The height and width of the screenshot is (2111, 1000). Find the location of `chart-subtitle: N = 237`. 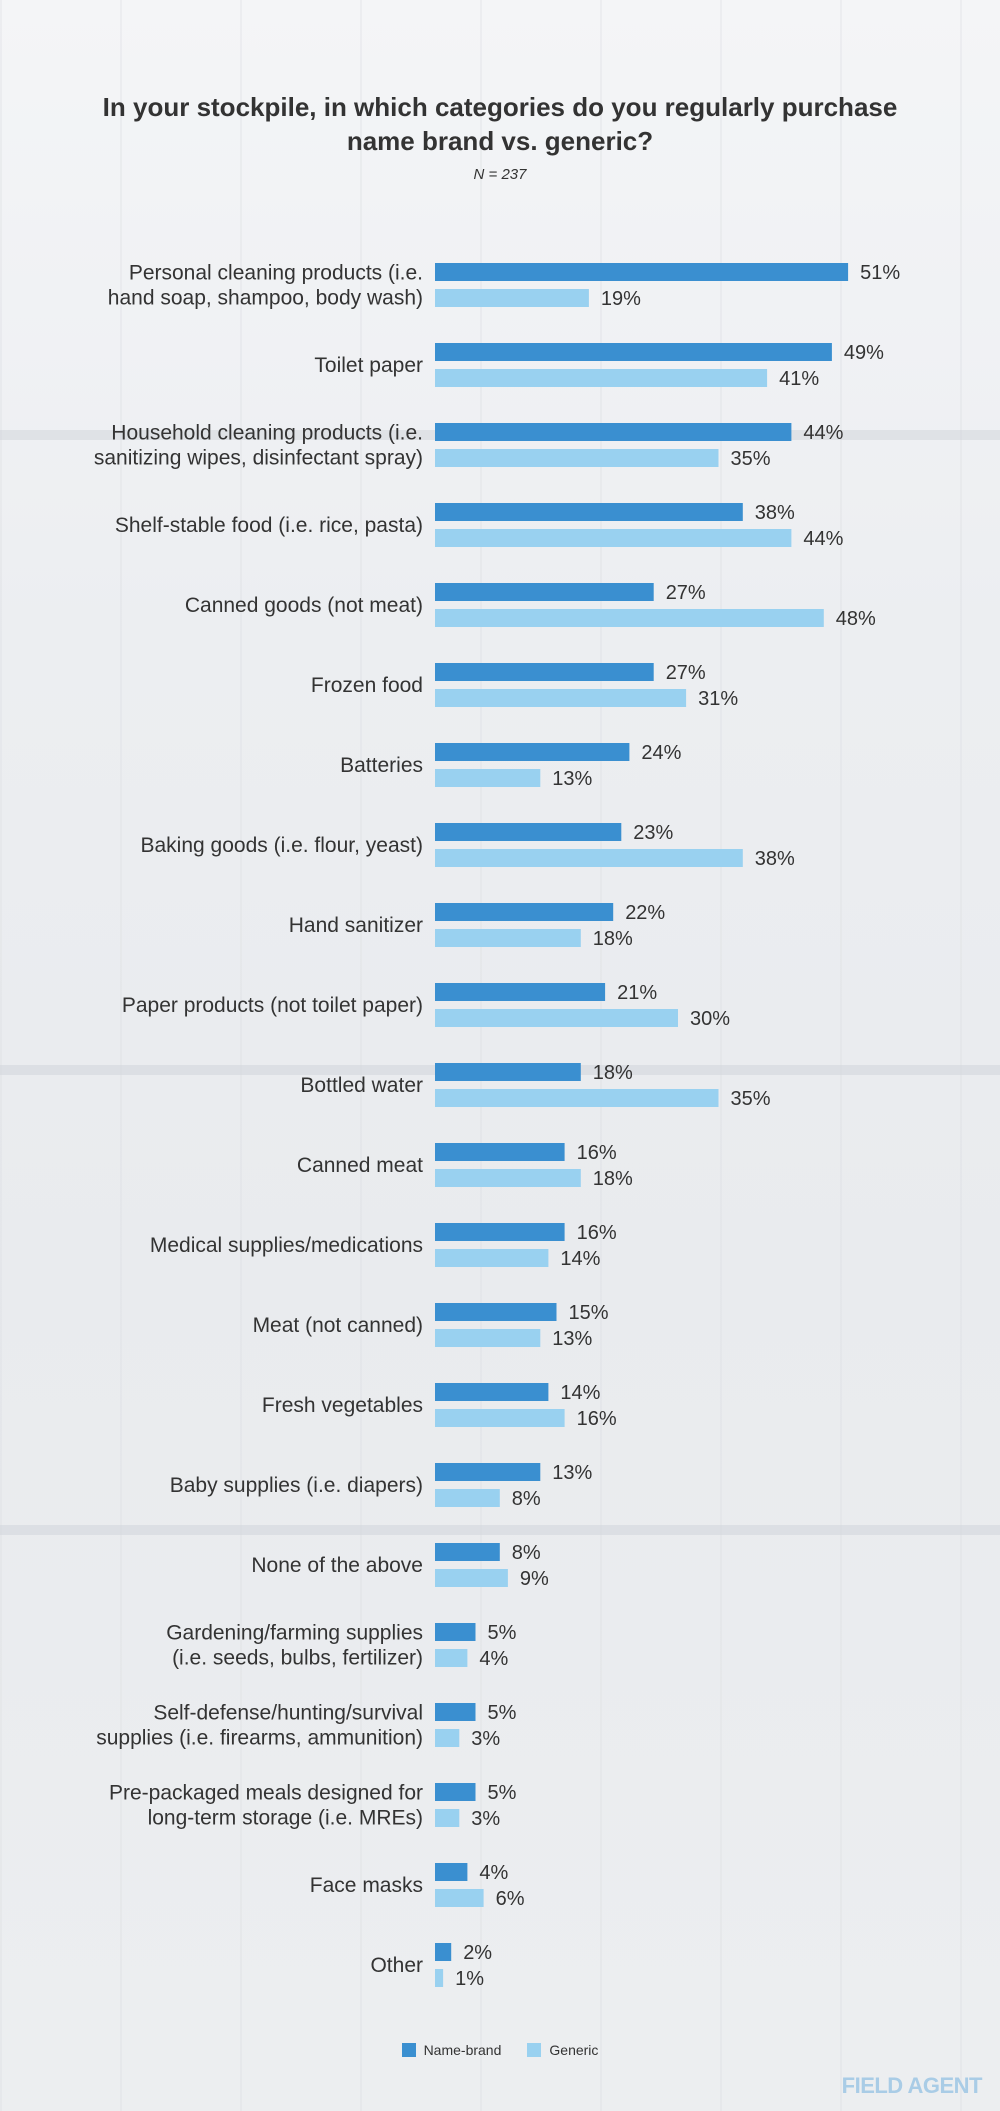

chart-subtitle: N = 237 is located at coordinates (500, 174).